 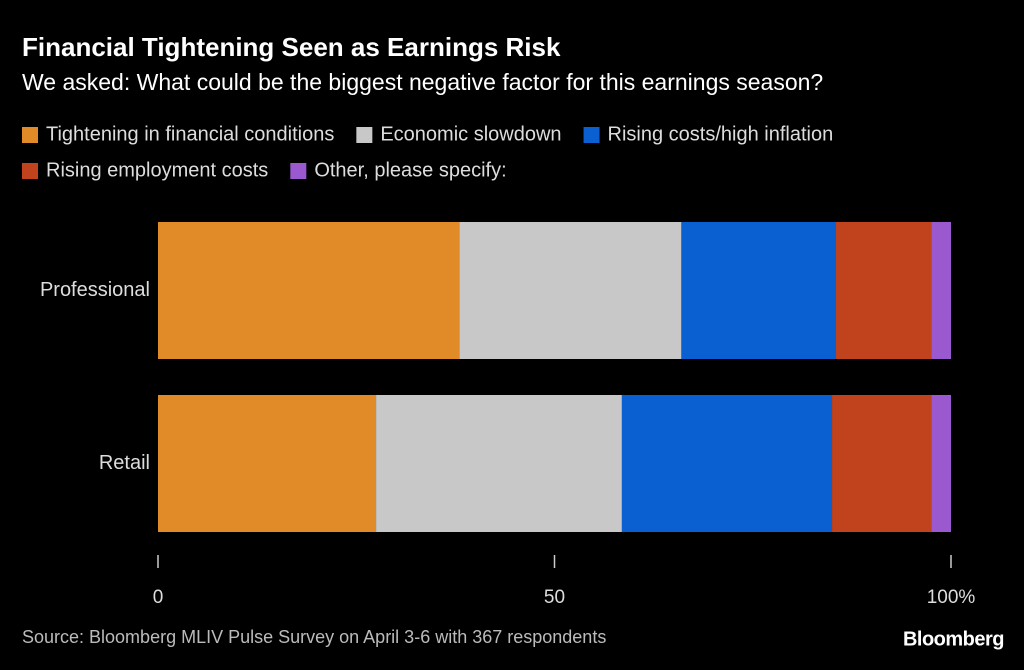 What do you see at coordinates (158, 597) in the screenshot?
I see `x-tick-label: 0` at bounding box center [158, 597].